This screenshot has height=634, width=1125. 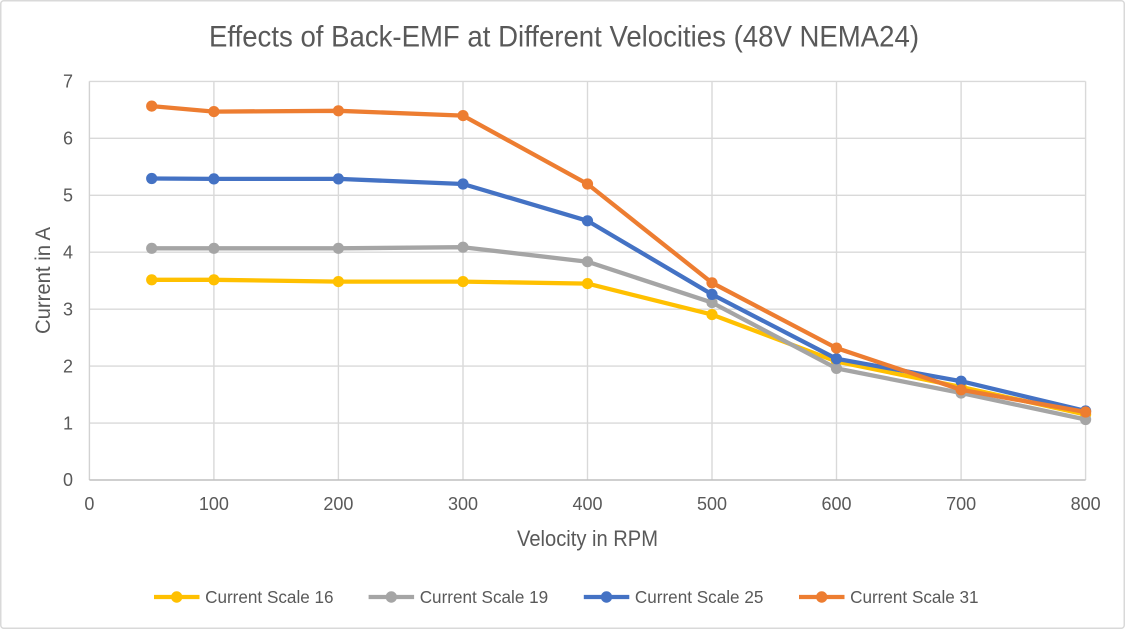 What do you see at coordinates (484, 597) in the screenshot?
I see `svg-text: Current Scale 19` at bounding box center [484, 597].